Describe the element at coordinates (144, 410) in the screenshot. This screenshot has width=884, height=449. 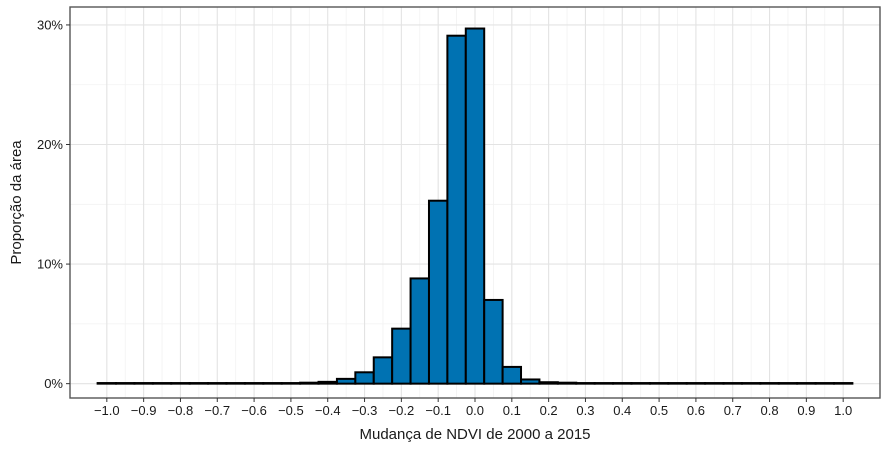
I see `x-tick-label: −0.9` at that location.